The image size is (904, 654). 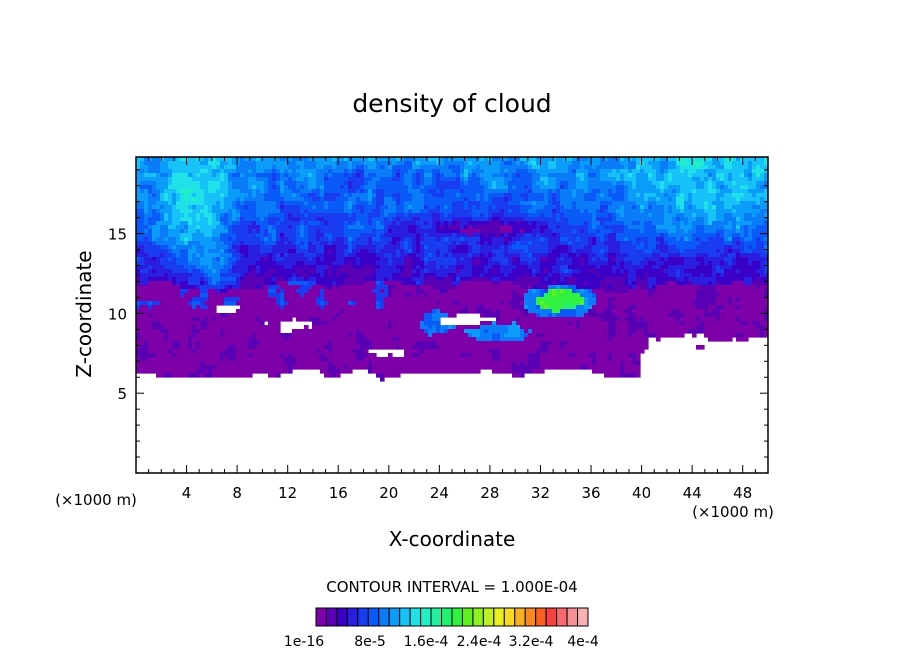 I want to click on colorbar-labels: 1e-16 8e-5 1.6e-4 2.4e-4 3.2e-4 4e-4, so click(x=441, y=642).